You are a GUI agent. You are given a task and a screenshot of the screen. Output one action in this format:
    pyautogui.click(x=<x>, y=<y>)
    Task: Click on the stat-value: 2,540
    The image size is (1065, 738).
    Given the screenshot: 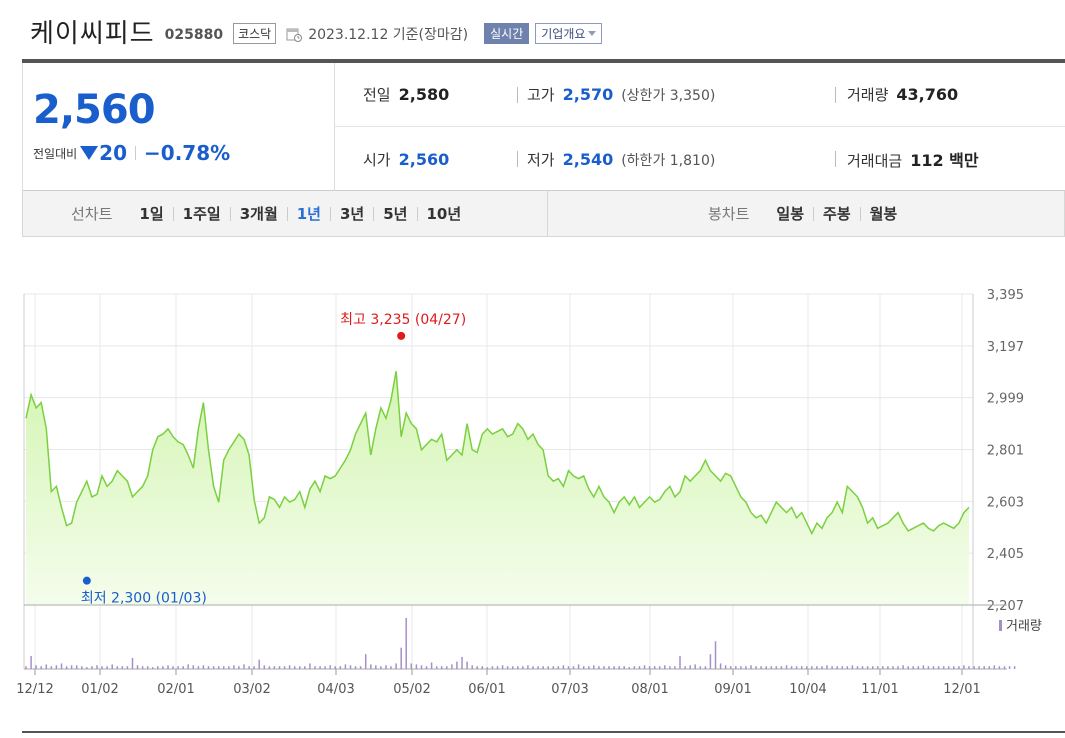 What is the action you would take?
    pyautogui.click(x=588, y=159)
    